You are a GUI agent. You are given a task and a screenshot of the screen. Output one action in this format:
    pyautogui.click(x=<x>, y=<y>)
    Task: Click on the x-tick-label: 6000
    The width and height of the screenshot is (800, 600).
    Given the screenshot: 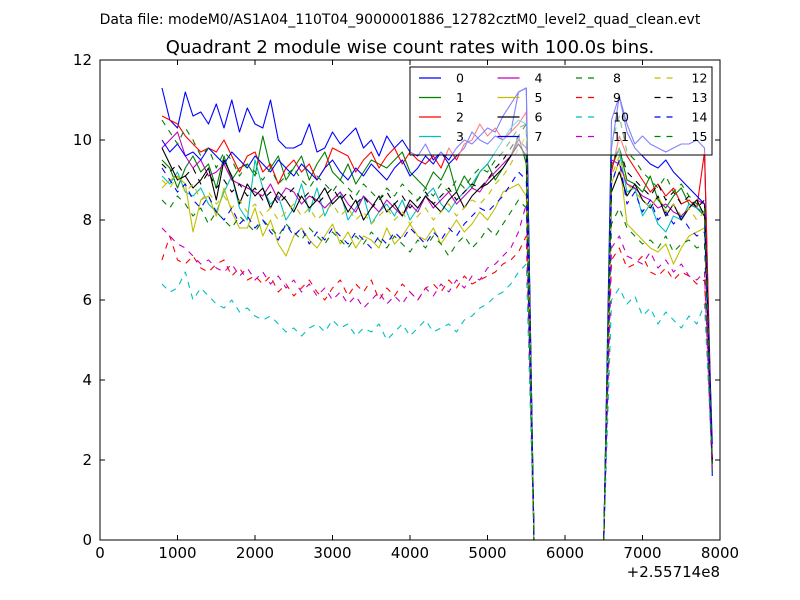 What is the action you would take?
    pyautogui.click(x=565, y=553)
    